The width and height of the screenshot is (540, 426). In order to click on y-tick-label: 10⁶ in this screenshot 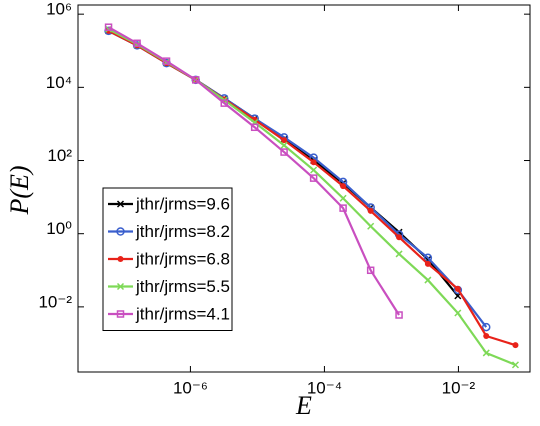, I will do `click(59, 9)`.